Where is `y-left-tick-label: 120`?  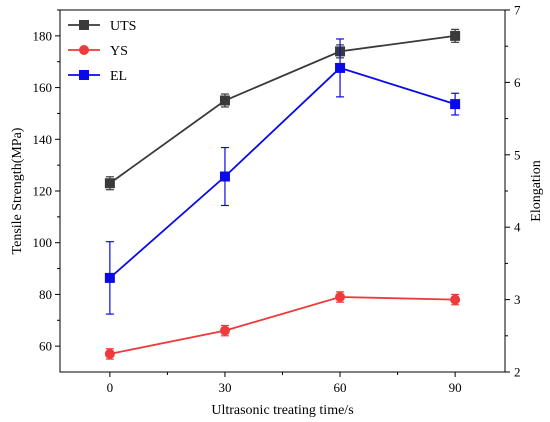 y-left-tick-label: 120 is located at coordinates (43, 191).